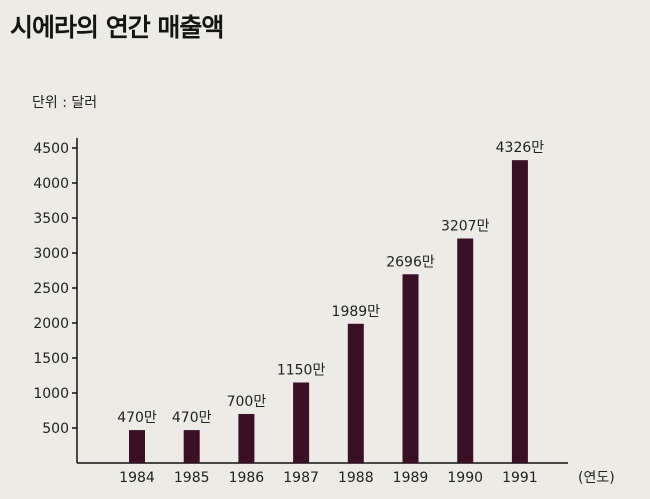  I want to click on x-tick-label: 1989, so click(411, 478).